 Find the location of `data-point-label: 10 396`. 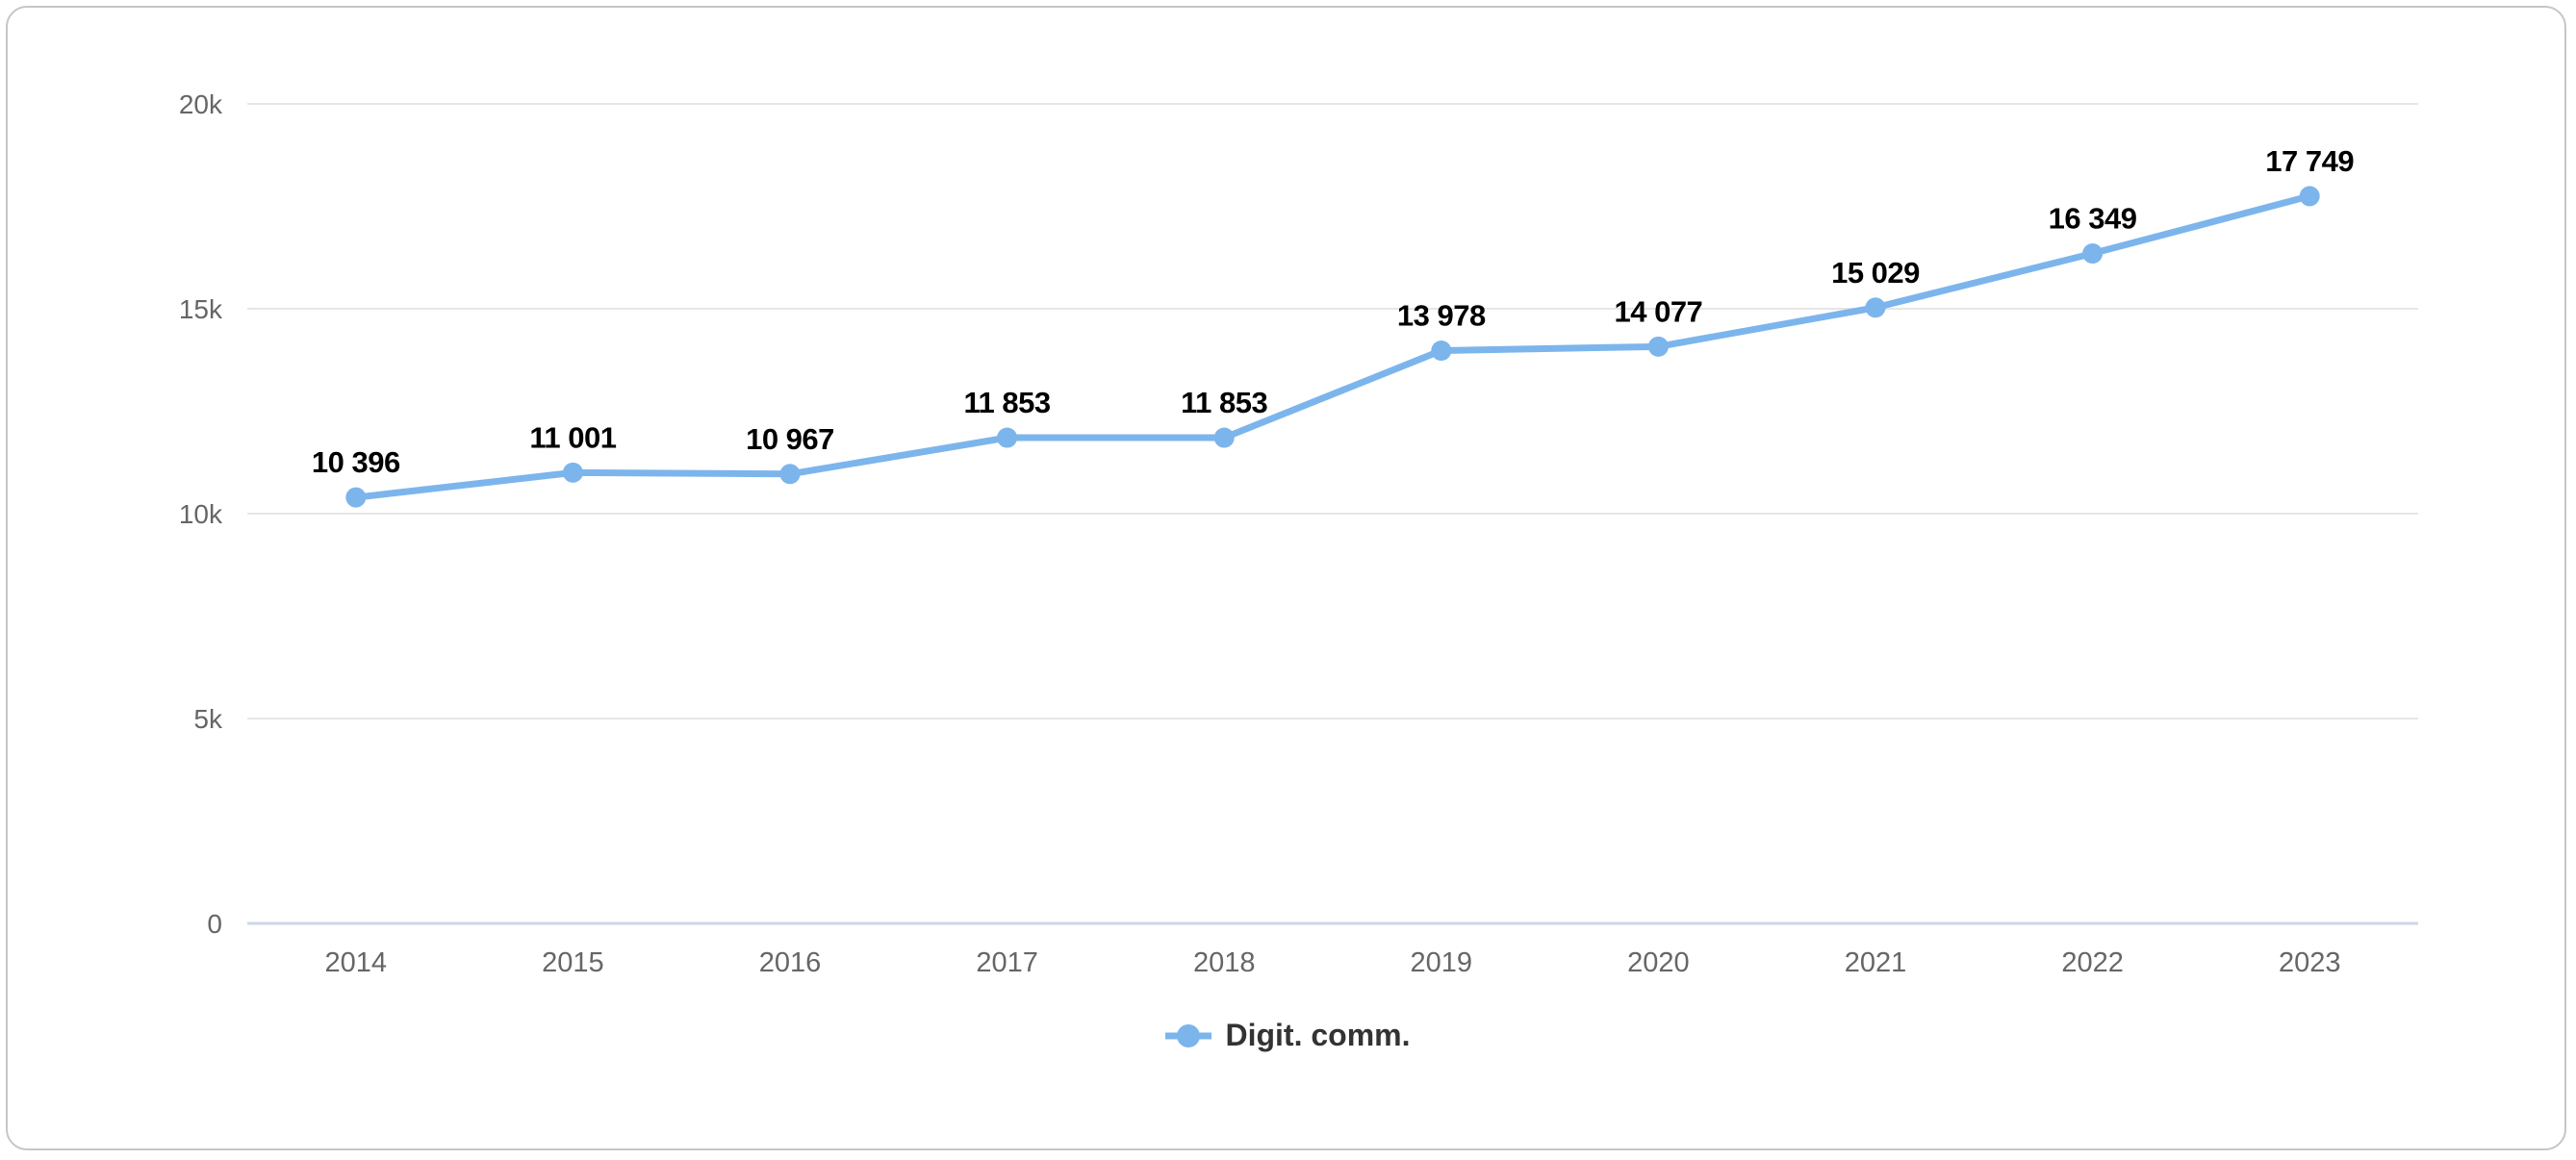

data-point-label: 10 396 is located at coordinates (356, 462).